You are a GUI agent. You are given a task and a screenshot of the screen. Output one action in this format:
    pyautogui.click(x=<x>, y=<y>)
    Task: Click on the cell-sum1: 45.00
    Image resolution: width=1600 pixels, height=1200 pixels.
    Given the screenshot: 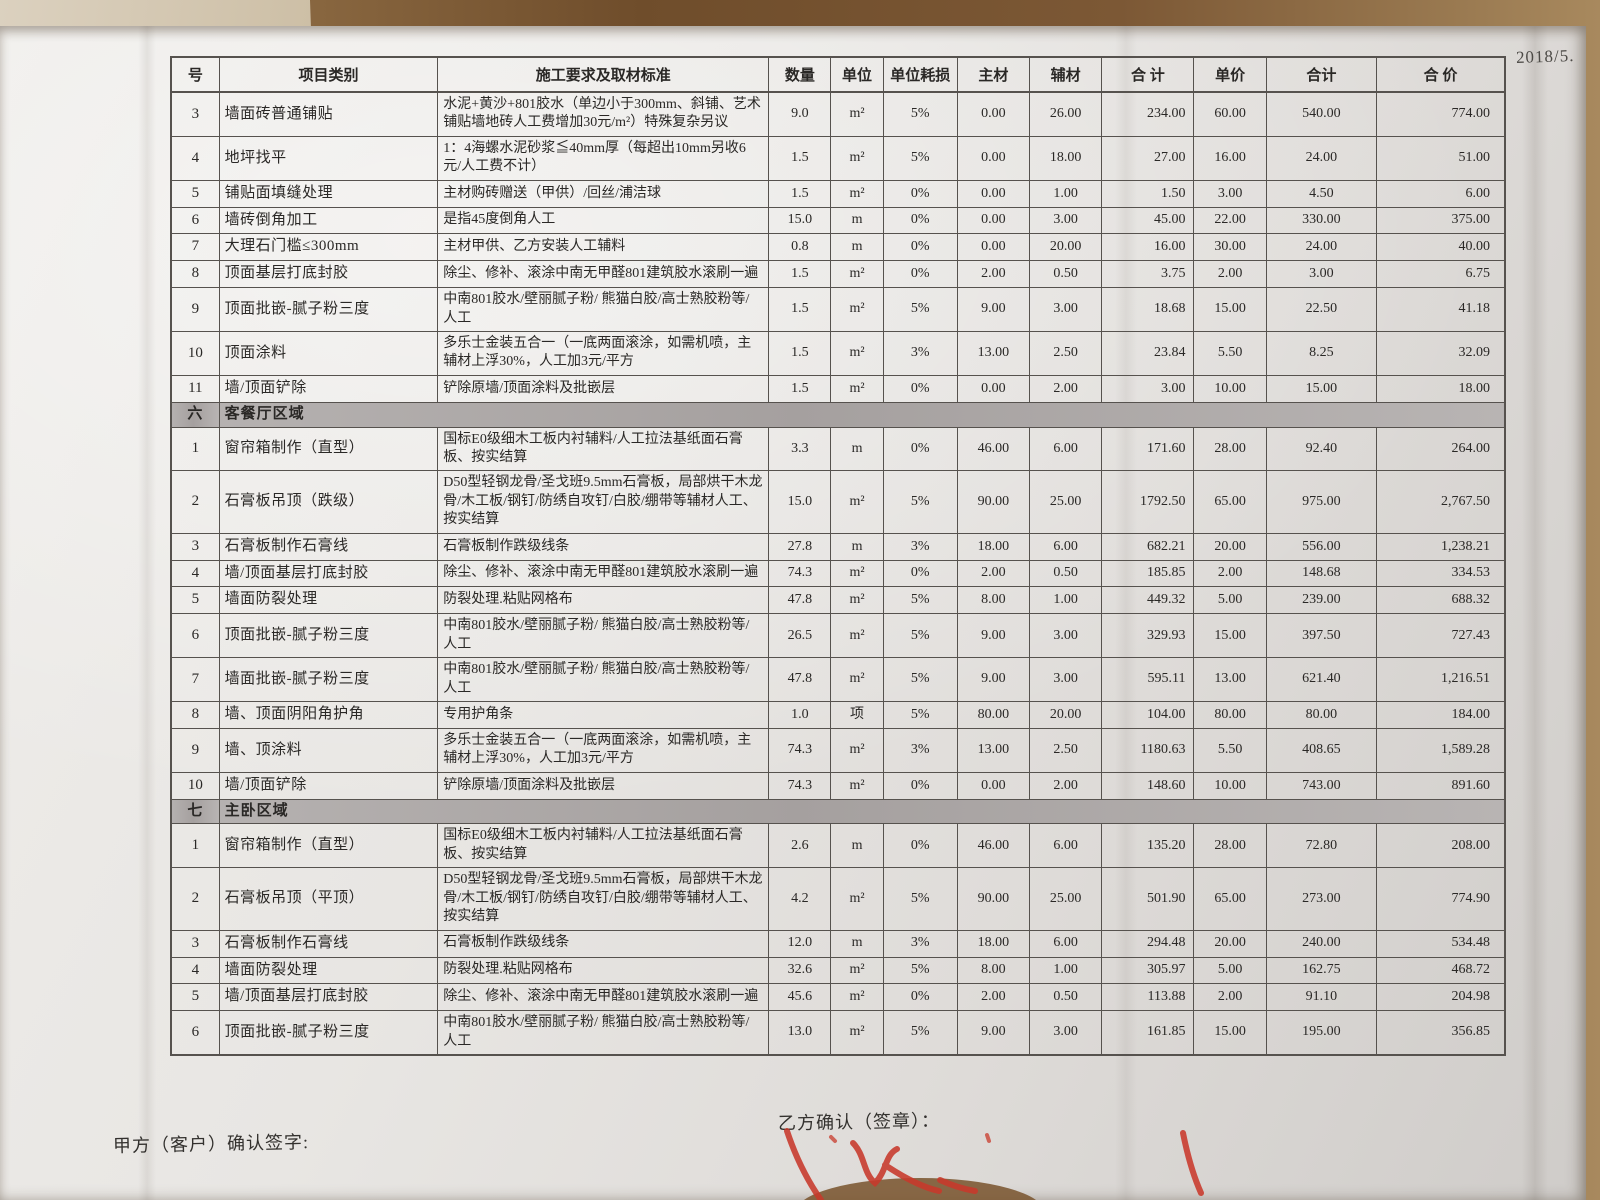 What is the action you would take?
    pyautogui.click(x=1148, y=220)
    